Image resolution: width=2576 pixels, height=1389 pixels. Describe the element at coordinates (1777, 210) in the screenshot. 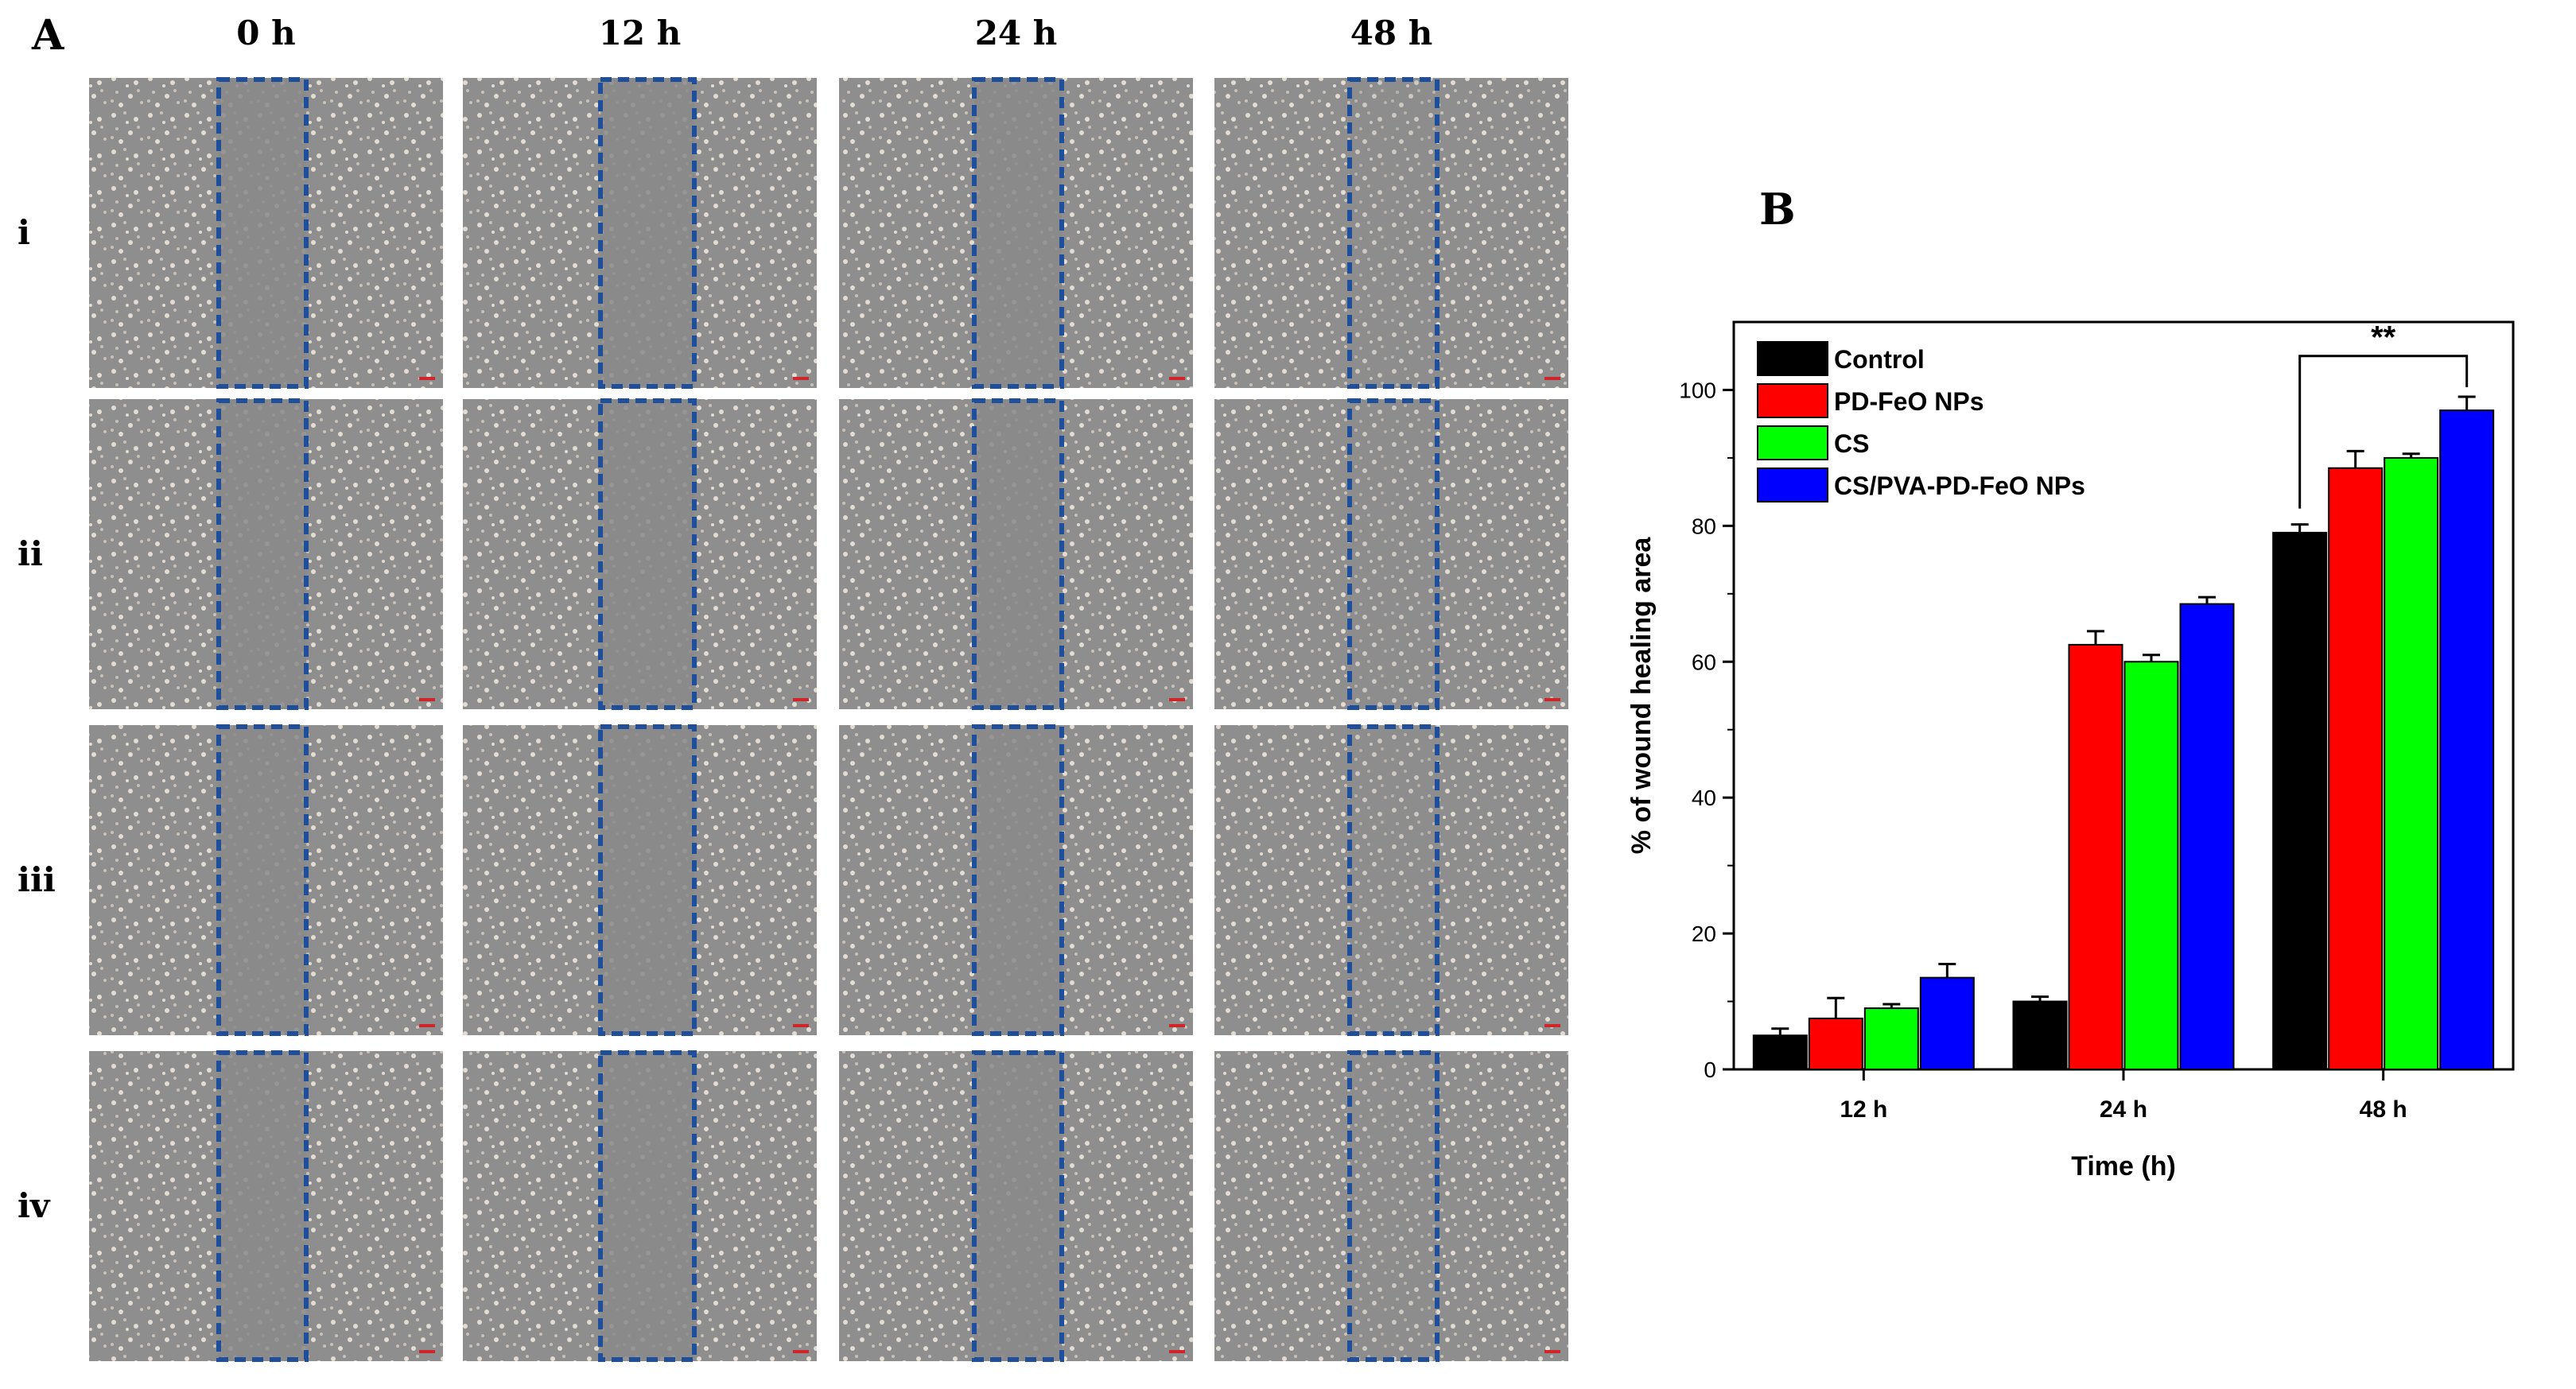

I see `panel-b-label: B` at that location.